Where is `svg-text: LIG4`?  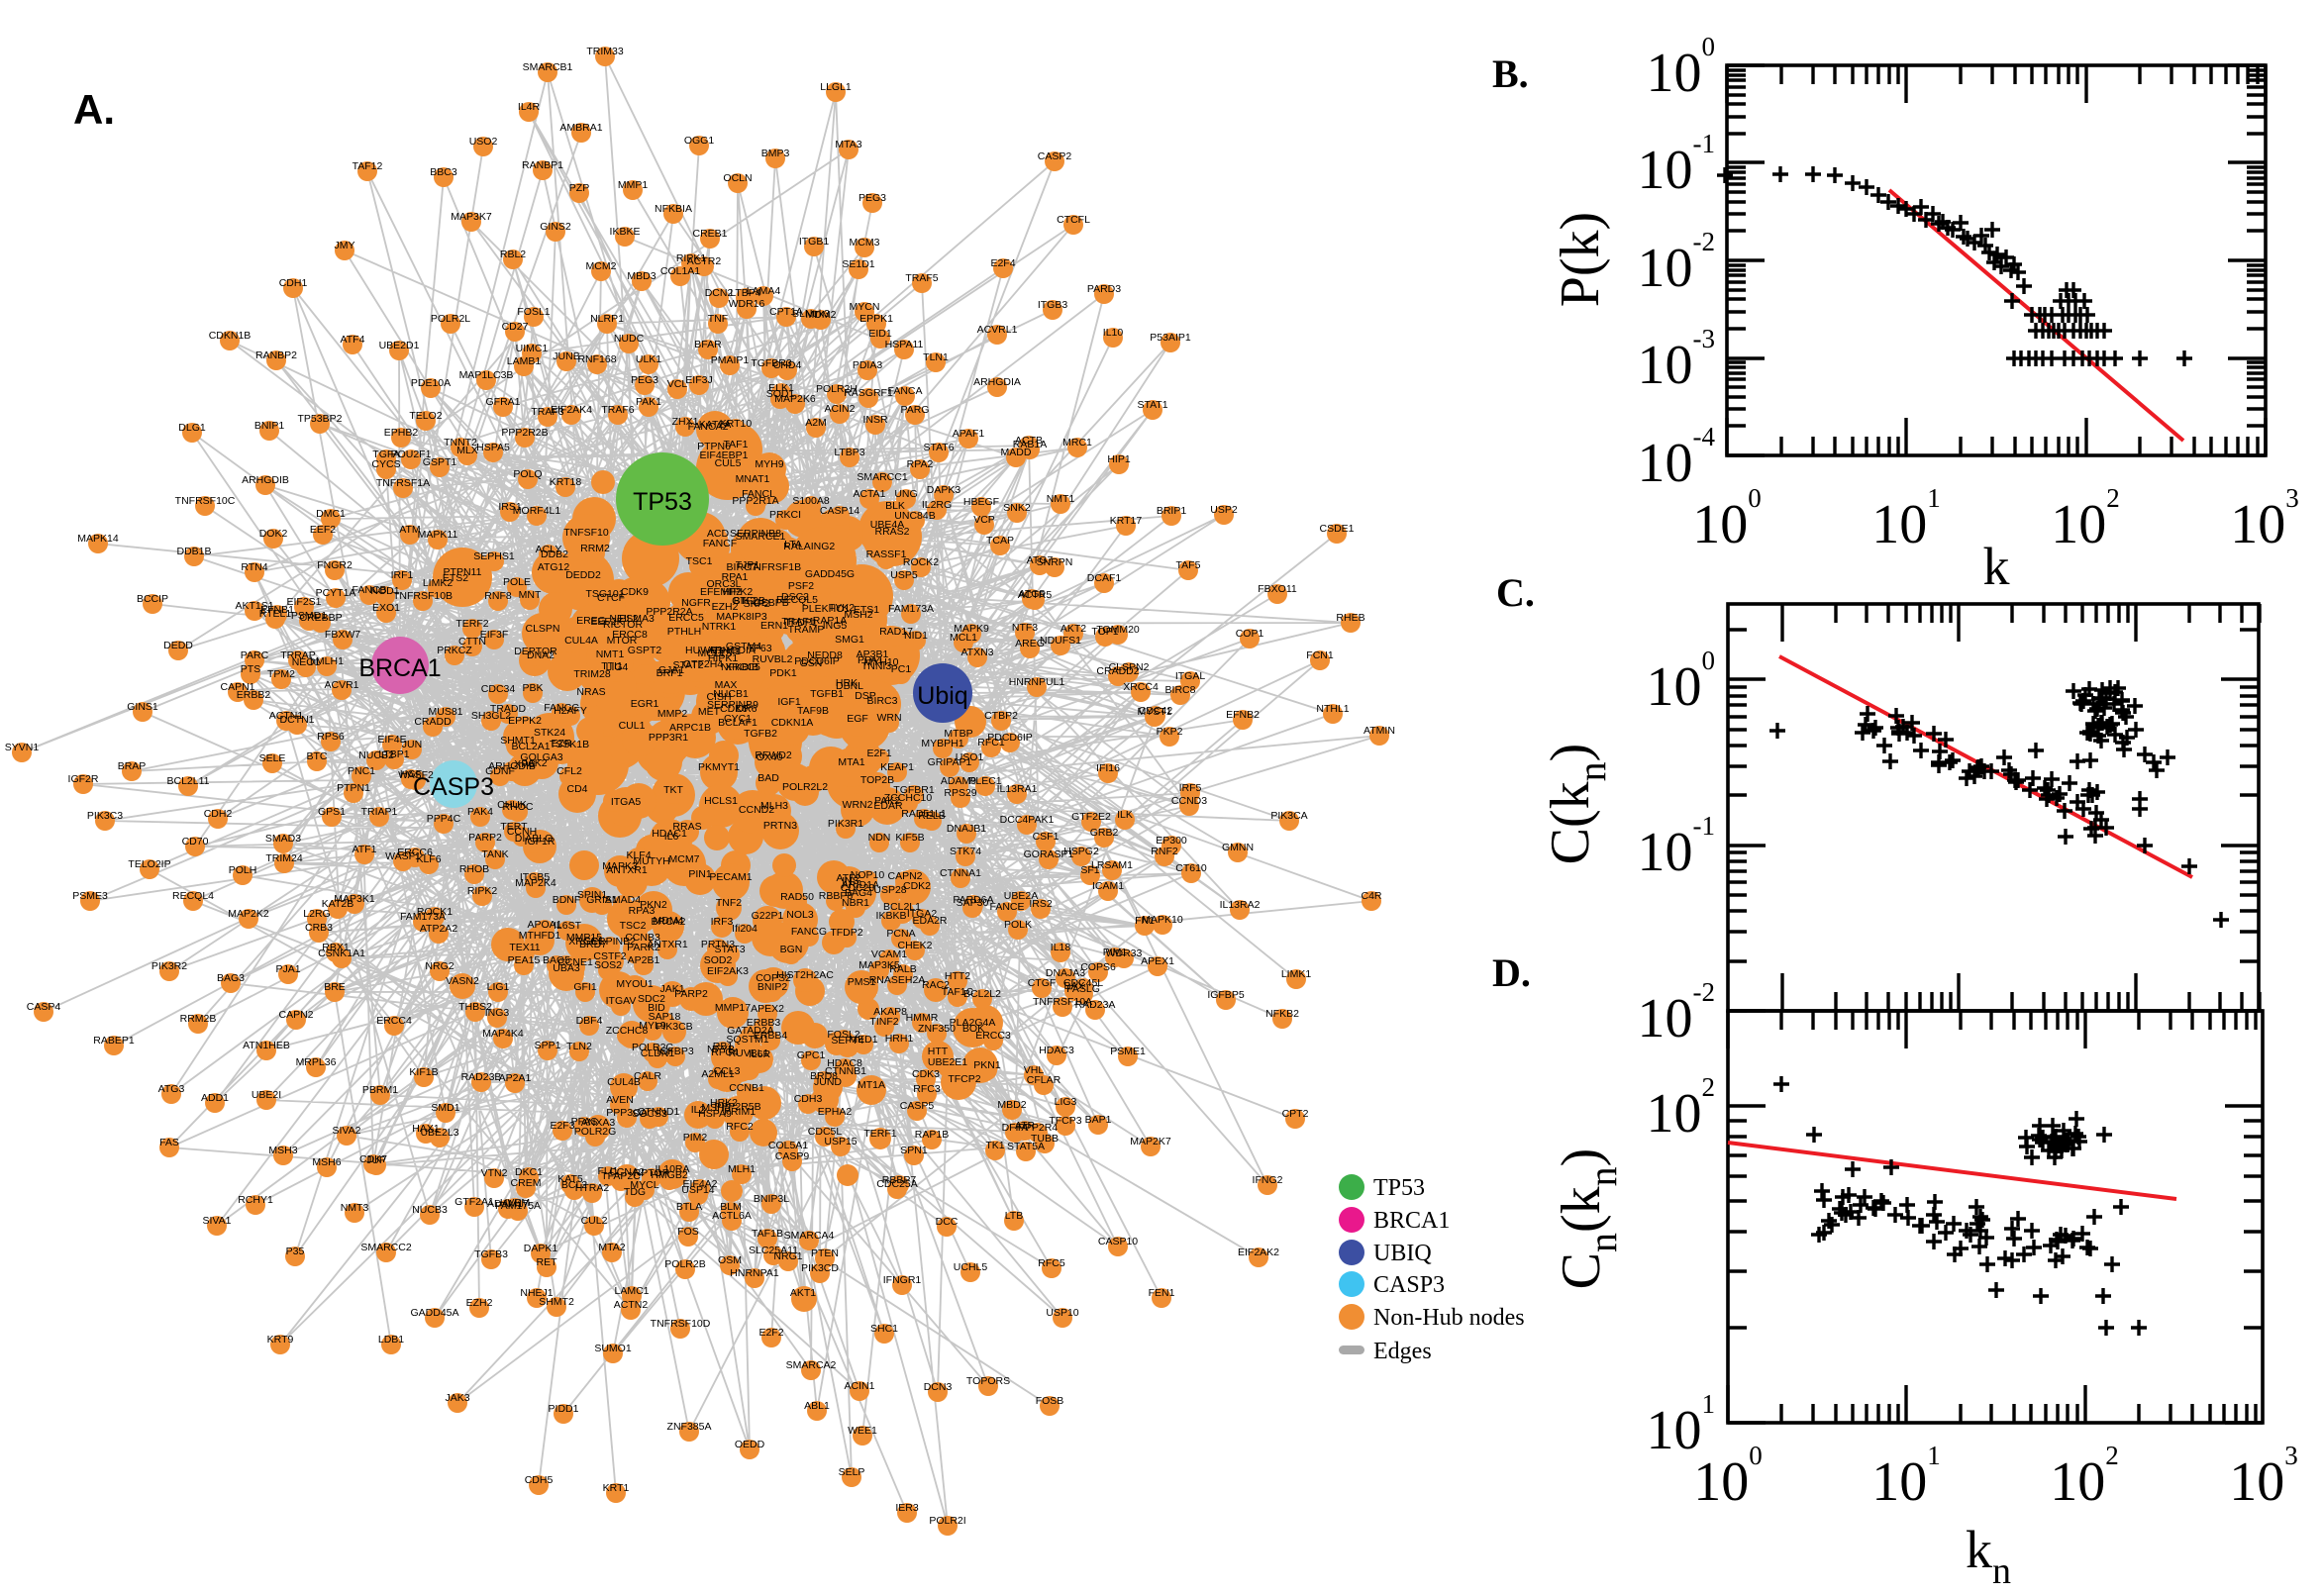
svg-text: LIG4 is located at coordinates (617, 667).